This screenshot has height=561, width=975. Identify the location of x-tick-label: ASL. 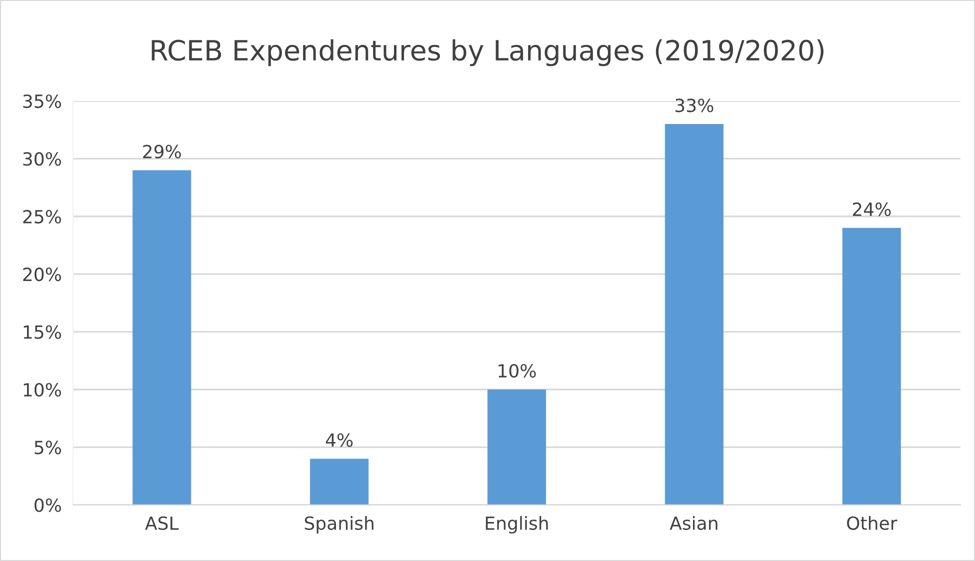
(162, 523).